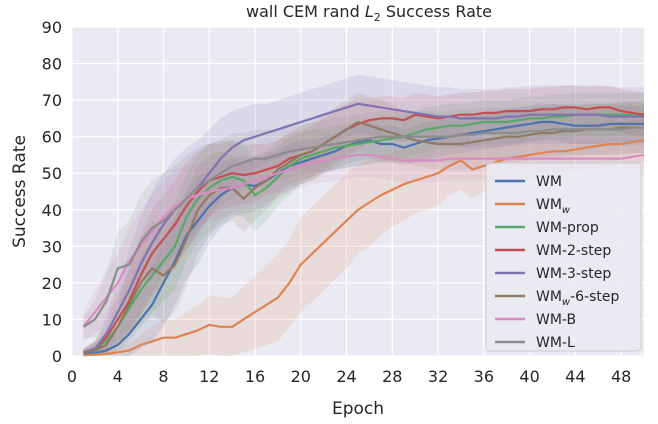 The height and width of the screenshot is (424, 658). What do you see at coordinates (52, 192) in the screenshot?
I see `y-tick-labels: 0 10 20 30 40 50 60 70 80 90` at bounding box center [52, 192].